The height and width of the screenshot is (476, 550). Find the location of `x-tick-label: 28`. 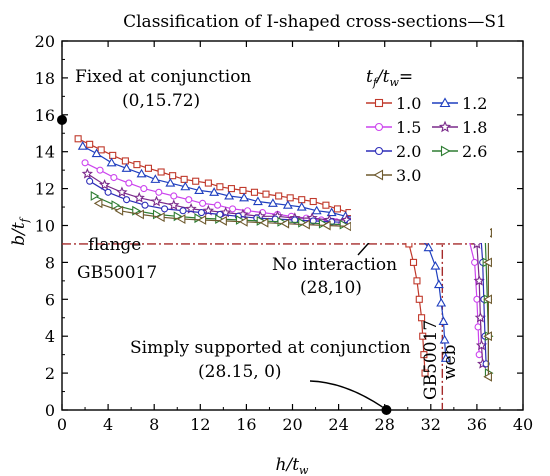

x-tick-label: 28 is located at coordinates (385, 424).